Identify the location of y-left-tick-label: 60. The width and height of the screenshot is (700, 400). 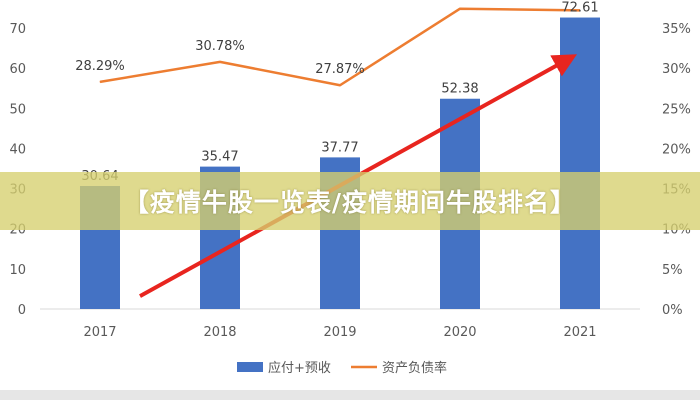
(17, 69).